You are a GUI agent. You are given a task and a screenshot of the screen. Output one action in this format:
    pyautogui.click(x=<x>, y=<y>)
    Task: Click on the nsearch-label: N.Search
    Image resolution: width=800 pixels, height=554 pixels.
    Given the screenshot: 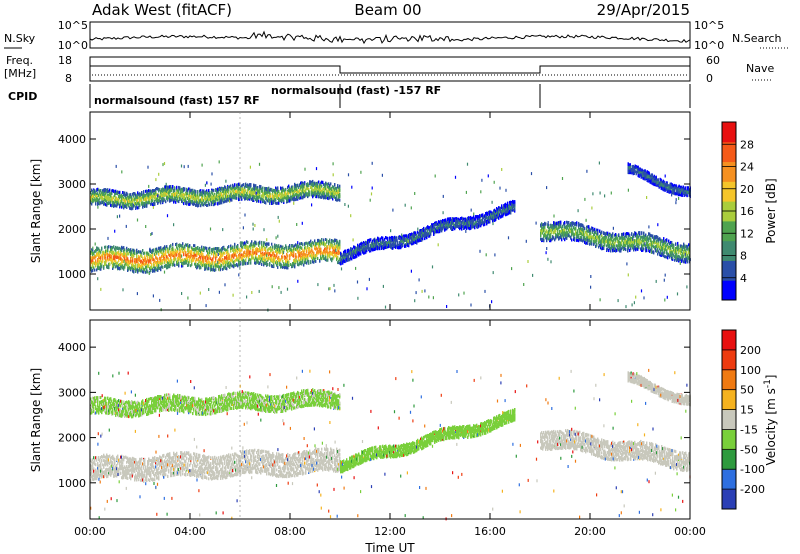 What is the action you would take?
    pyautogui.click(x=757, y=38)
    